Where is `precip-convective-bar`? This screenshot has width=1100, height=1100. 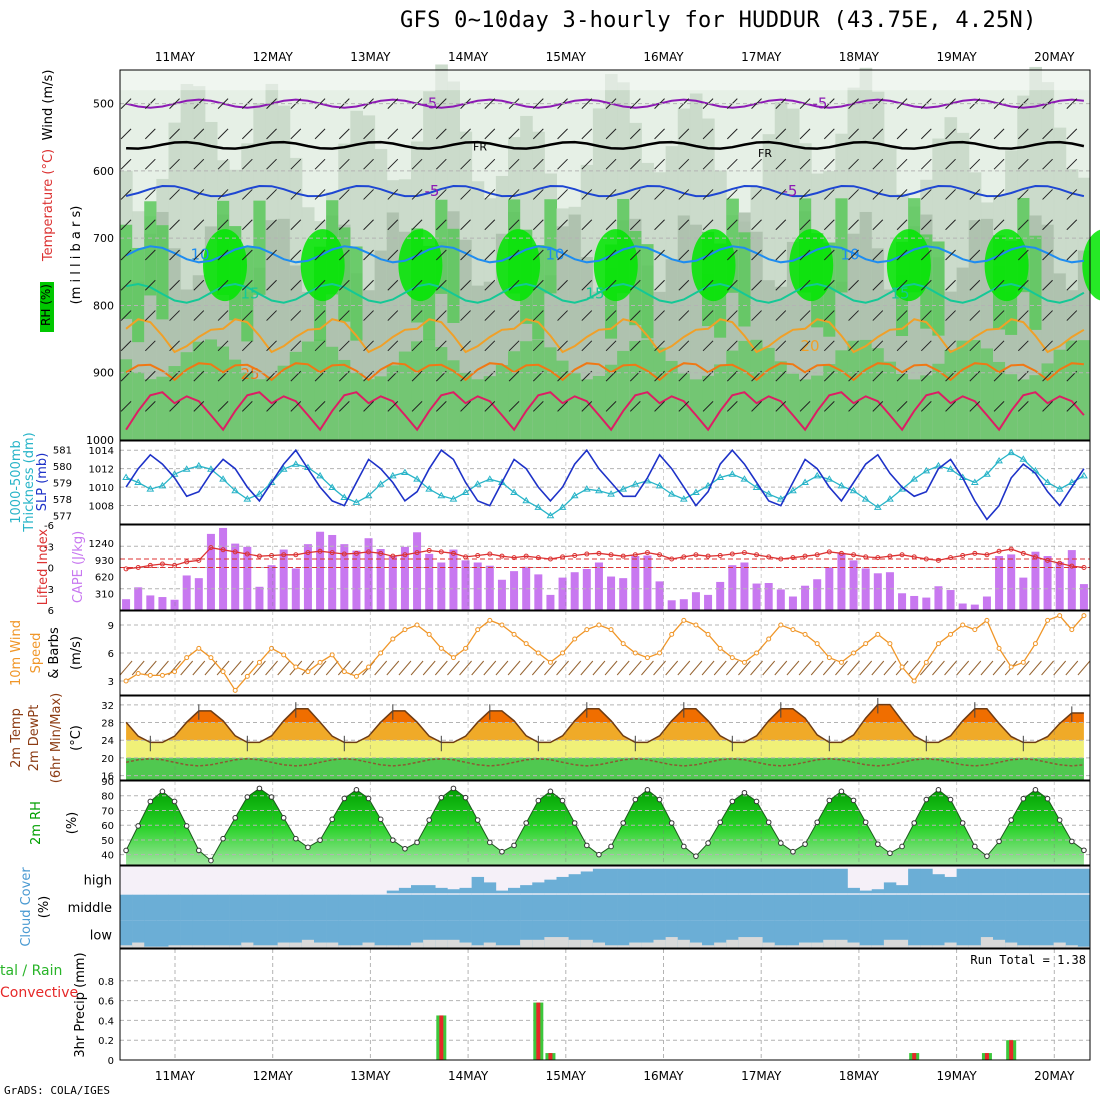 precip-convective-bar is located at coordinates (986, 1056).